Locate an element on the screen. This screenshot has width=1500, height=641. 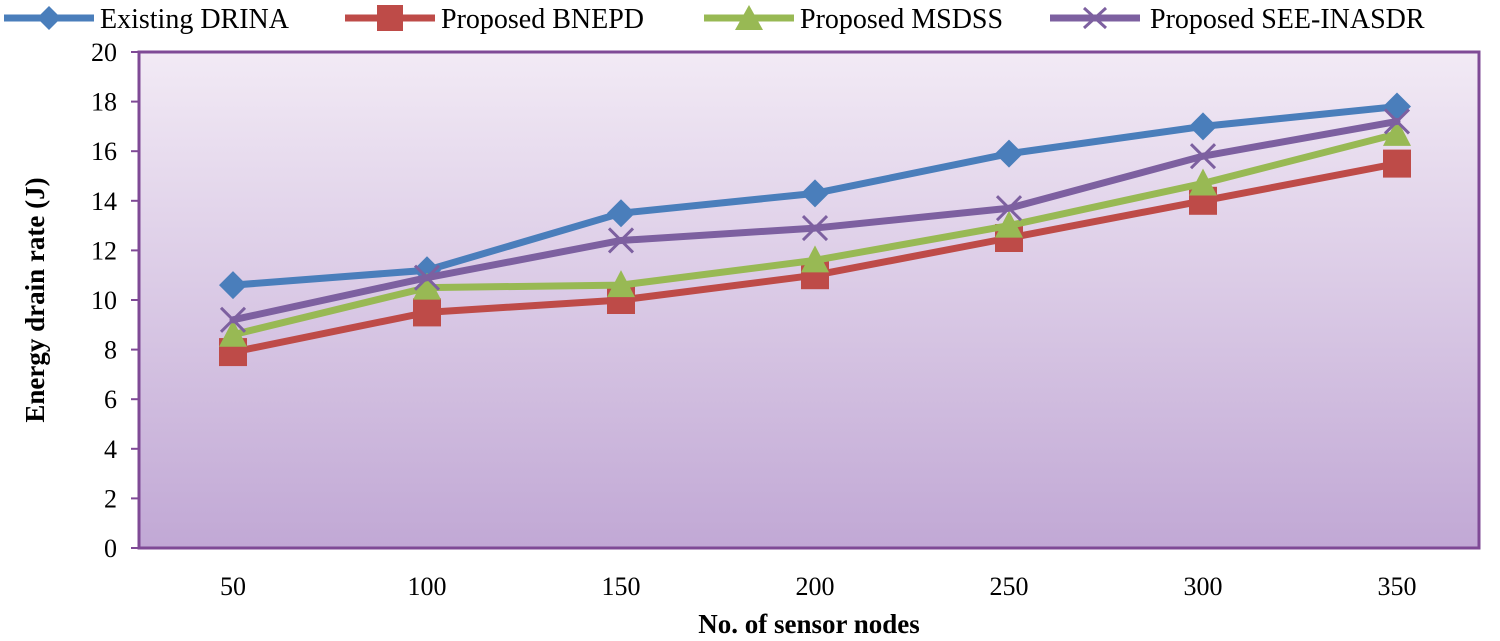
legend-label: Proposed SEE-INASDR is located at coordinates (1287, 19).